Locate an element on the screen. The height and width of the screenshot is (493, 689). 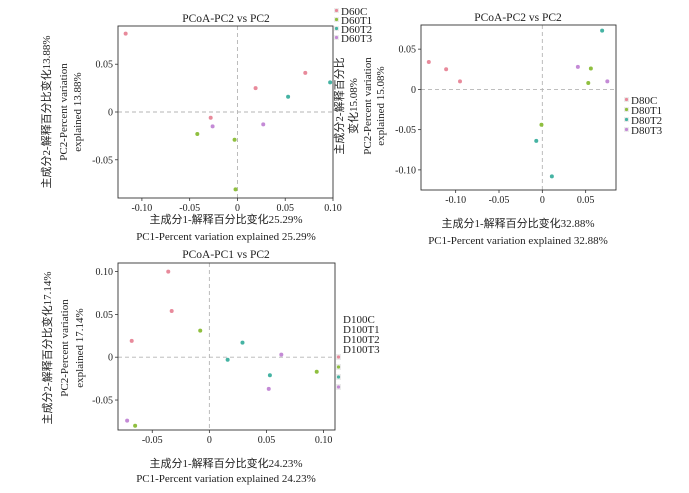
legend-label: D100T2 is located at coordinates (361, 340).